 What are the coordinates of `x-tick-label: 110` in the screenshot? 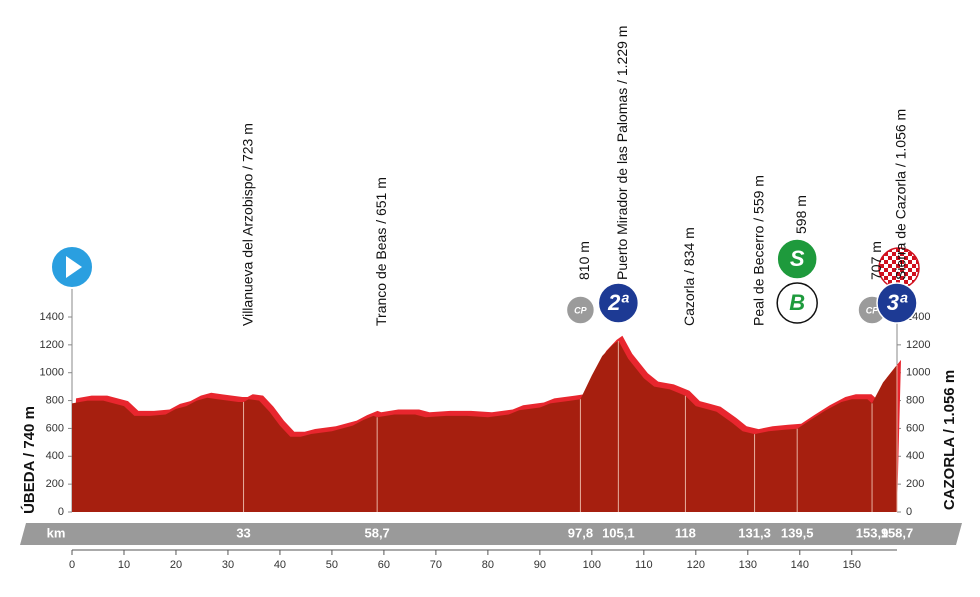 It's located at (644, 565).